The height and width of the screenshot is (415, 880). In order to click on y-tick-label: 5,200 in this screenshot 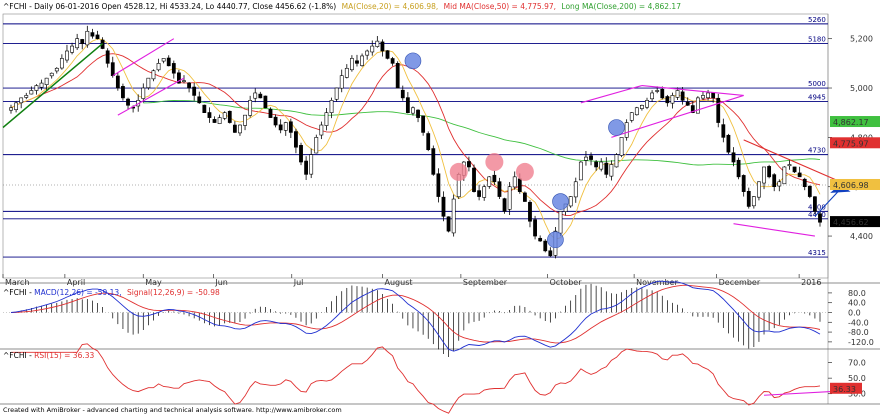, I will do `click(861, 39)`.